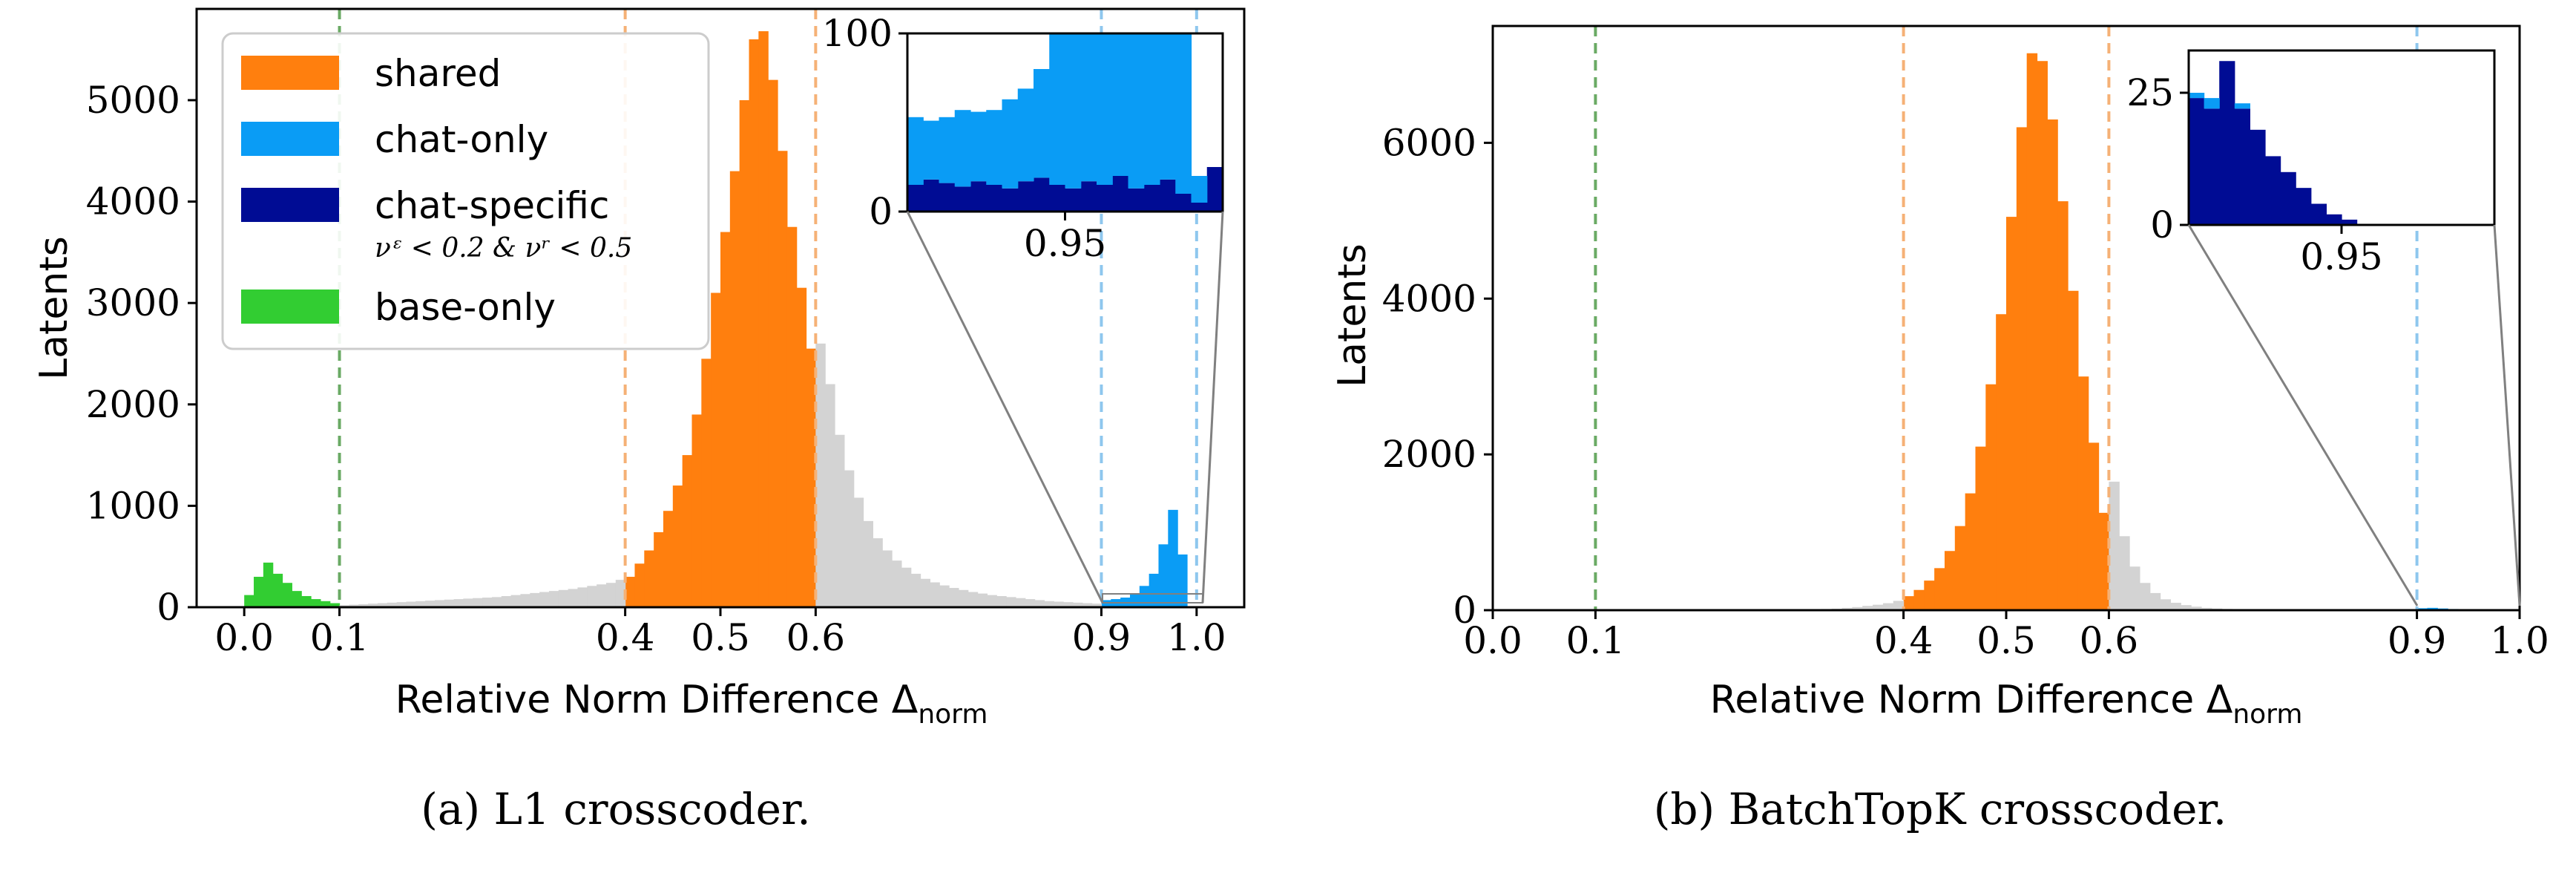  Describe the element at coordinates (1429, 142) in the screenshot. I see `b-y-tick-label: 6000` at that location.